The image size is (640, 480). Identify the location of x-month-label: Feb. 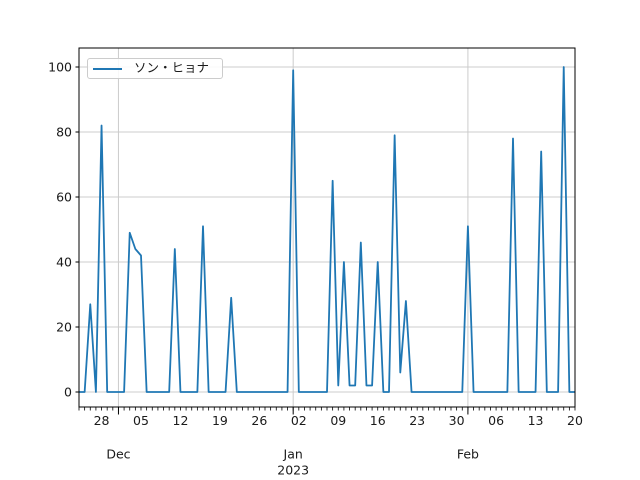
(468, 454).